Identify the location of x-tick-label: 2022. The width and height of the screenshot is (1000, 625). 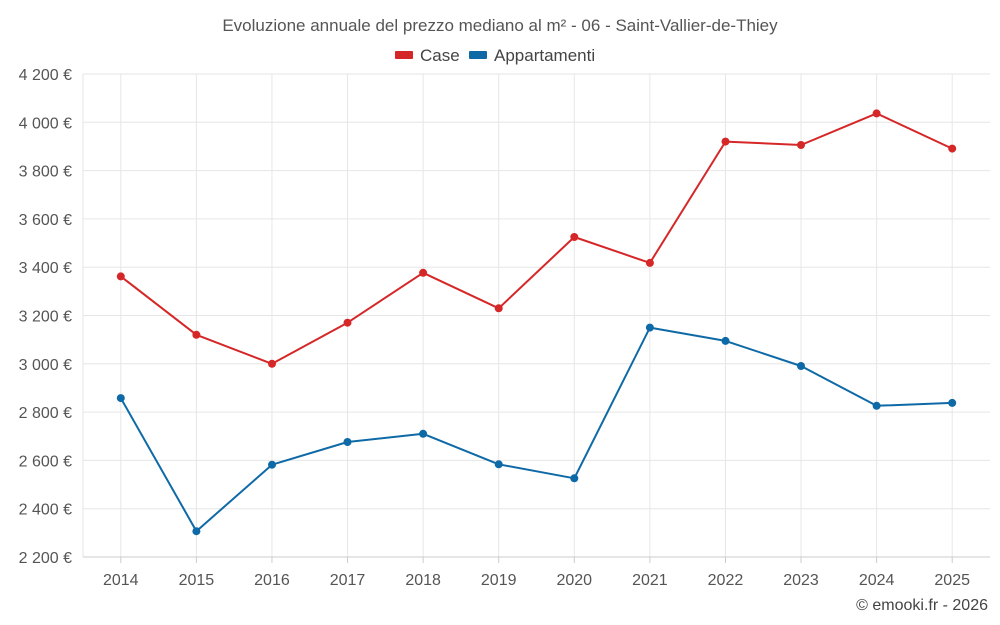
(726, 580).